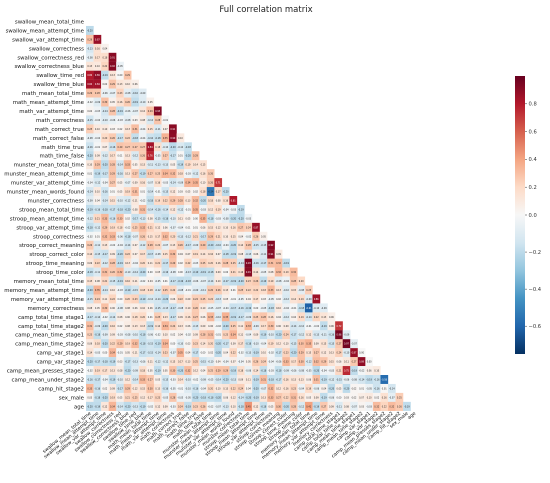 Image resolution: width=550 pixels, height=483 pixels. Describe the element at coordinates (112, 299) in the screenshot. I see `cell-value-label: 0.22` at that location.